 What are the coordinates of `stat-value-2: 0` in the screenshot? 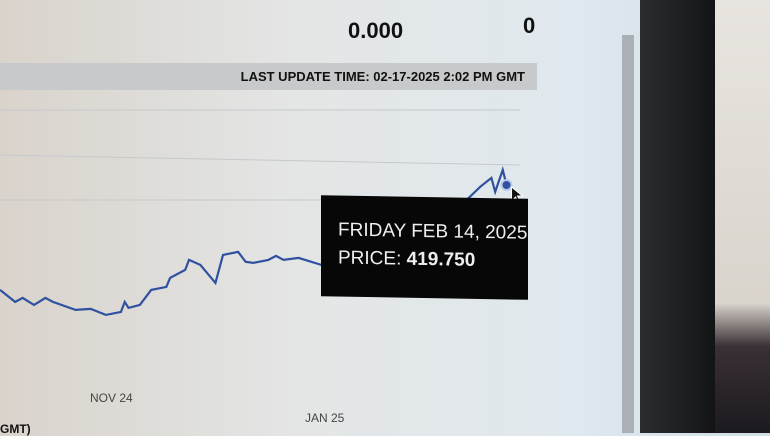 It's located at (529, 25).